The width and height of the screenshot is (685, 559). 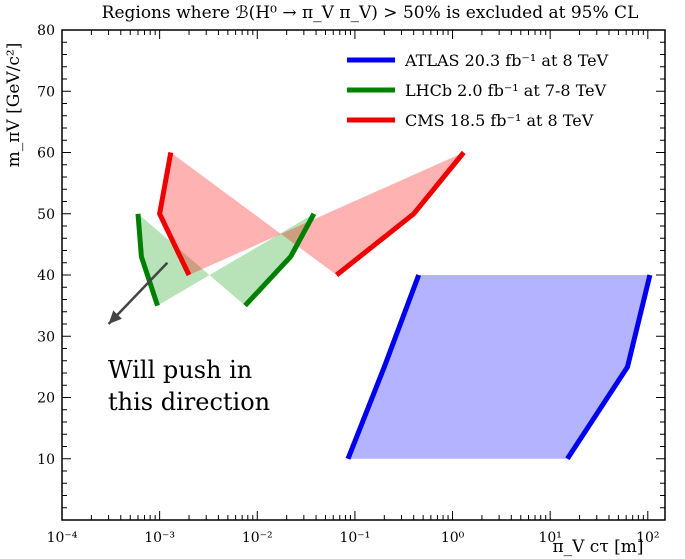 I want to click on x-tick-label: 10², so click(x=647, y=538).